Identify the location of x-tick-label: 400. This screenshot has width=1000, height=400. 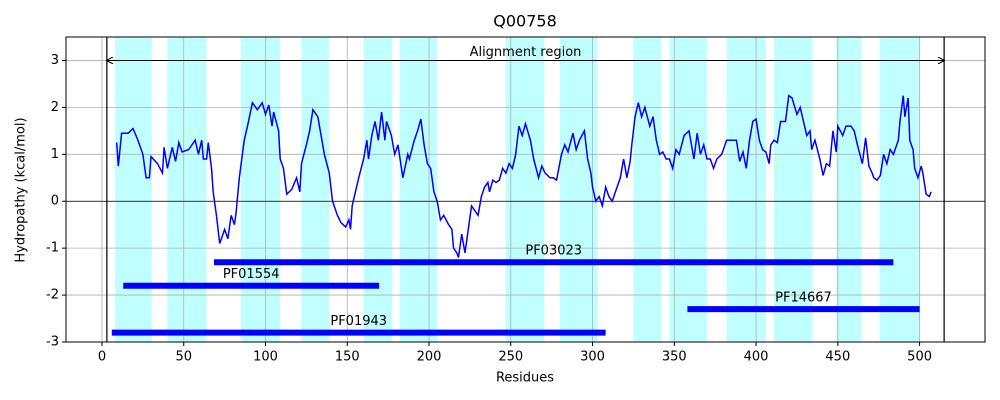
(756, 357).